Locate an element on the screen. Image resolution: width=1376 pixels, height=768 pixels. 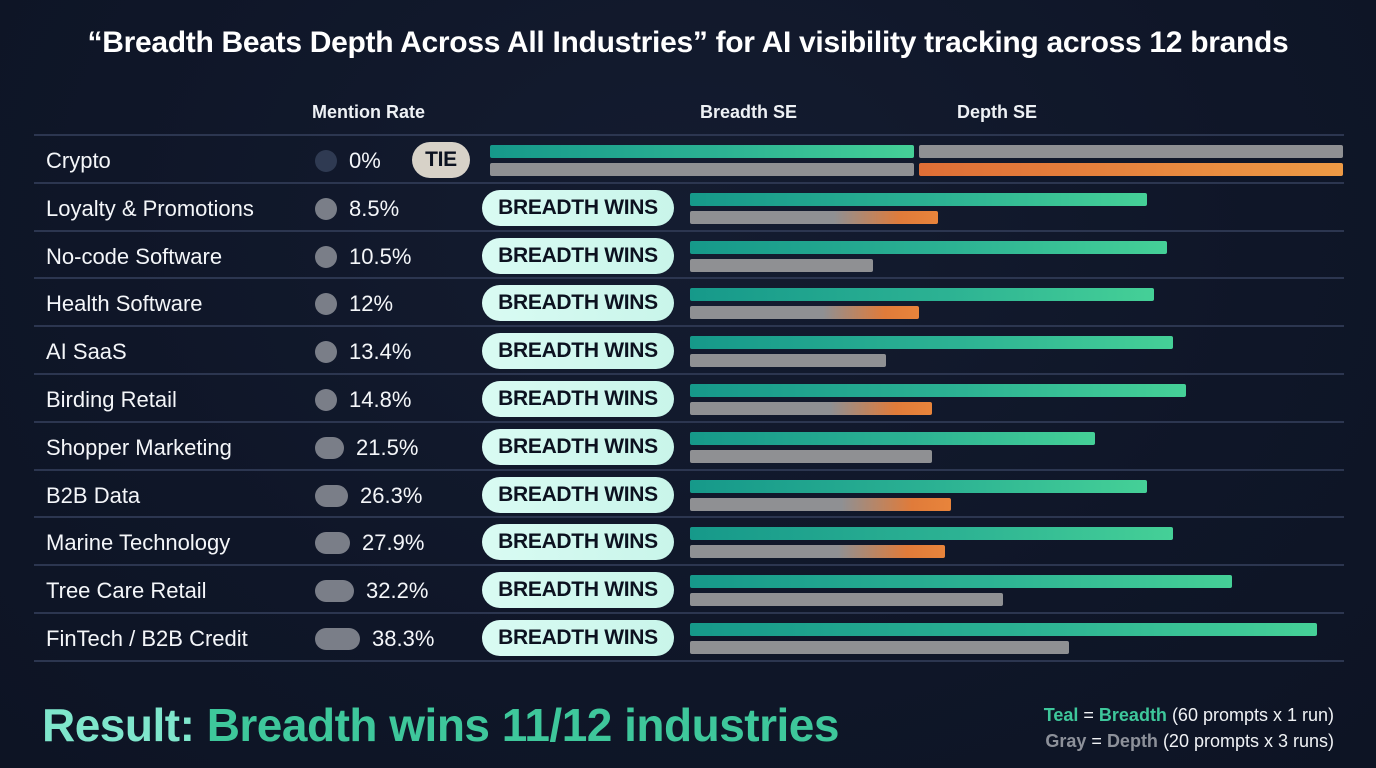
legend-series-name: Breadth is located at coordinates (1132, 715).